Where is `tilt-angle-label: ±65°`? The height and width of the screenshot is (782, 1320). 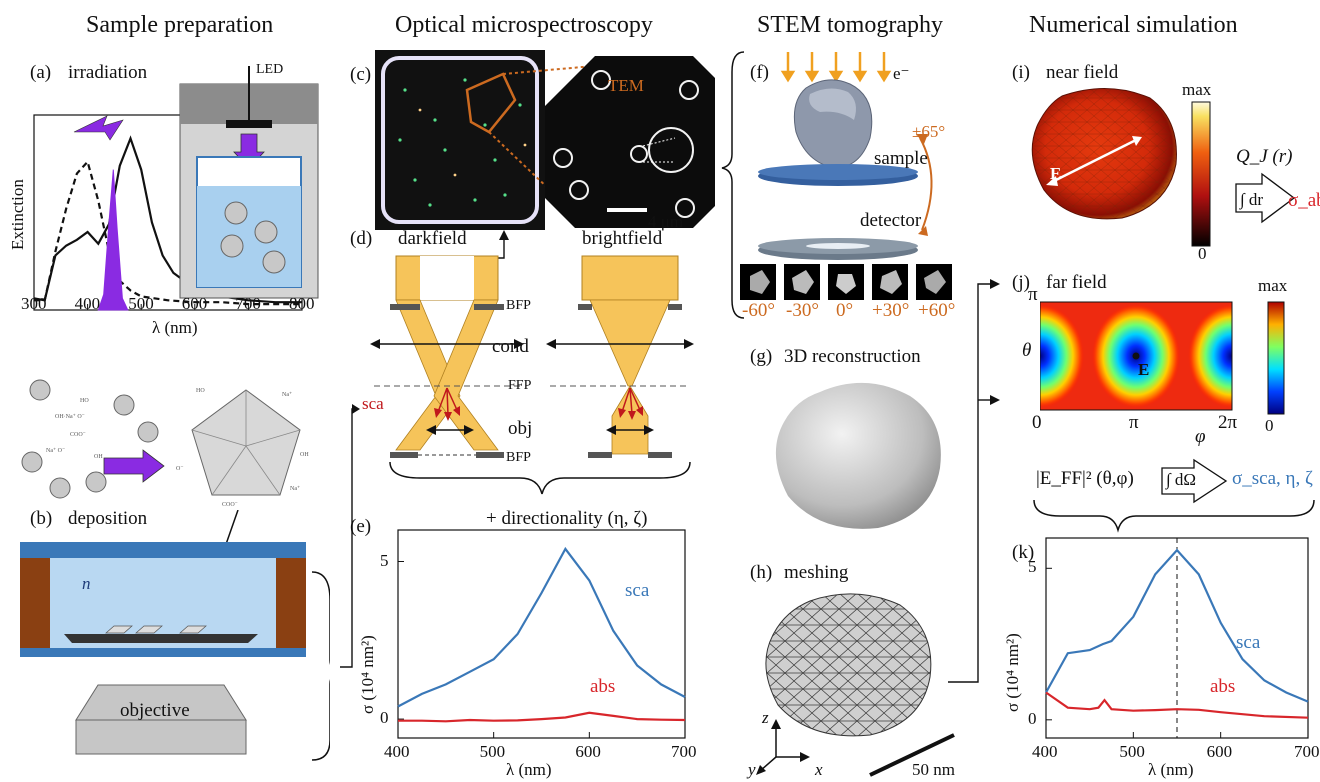
tilt-angle-label: ±65° is located at coordinates (929, 131).